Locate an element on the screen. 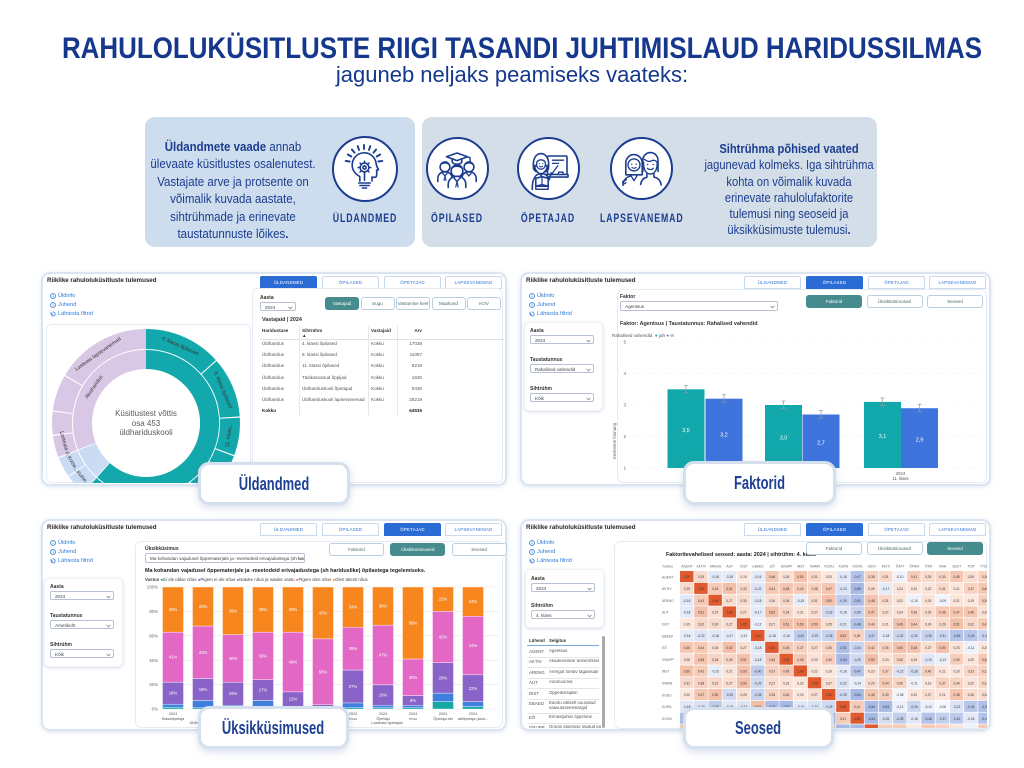  svg-text: INST is located at coordinates (666, 672).